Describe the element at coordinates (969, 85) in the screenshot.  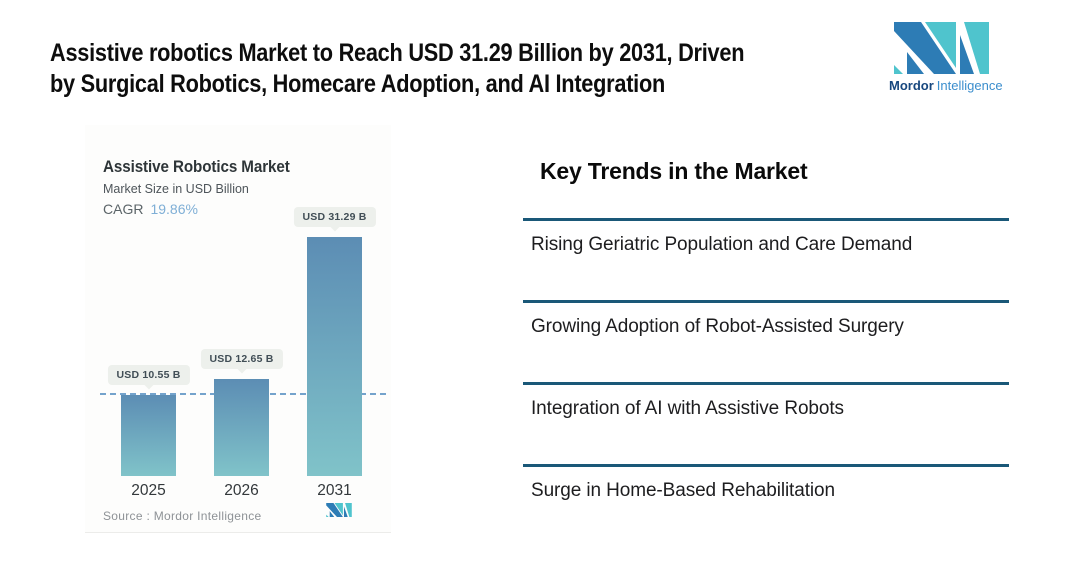
I see `brand-name-light: Intelligence` at that location.